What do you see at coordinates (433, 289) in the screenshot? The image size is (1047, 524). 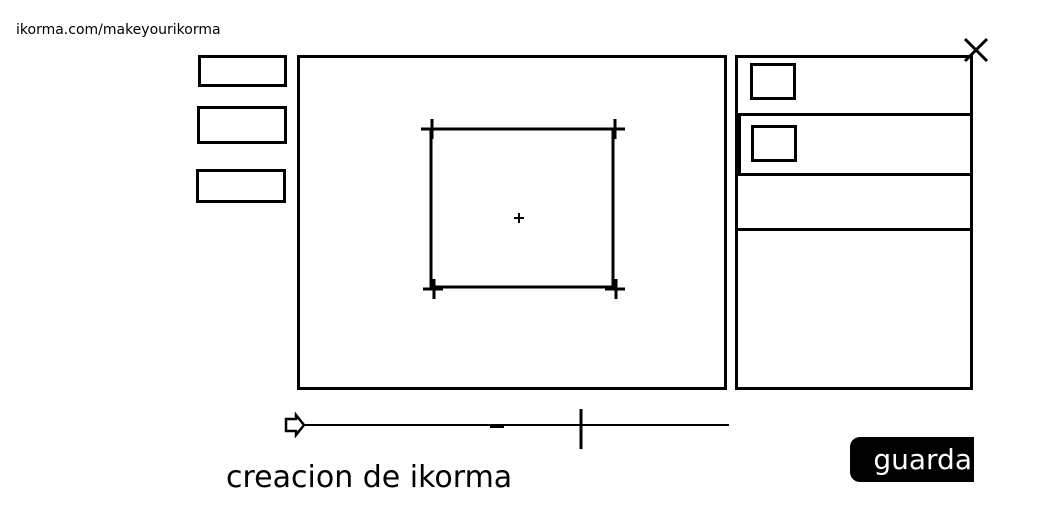 I see `resize-handle-bottom-left` at bounding box center [433, 289].